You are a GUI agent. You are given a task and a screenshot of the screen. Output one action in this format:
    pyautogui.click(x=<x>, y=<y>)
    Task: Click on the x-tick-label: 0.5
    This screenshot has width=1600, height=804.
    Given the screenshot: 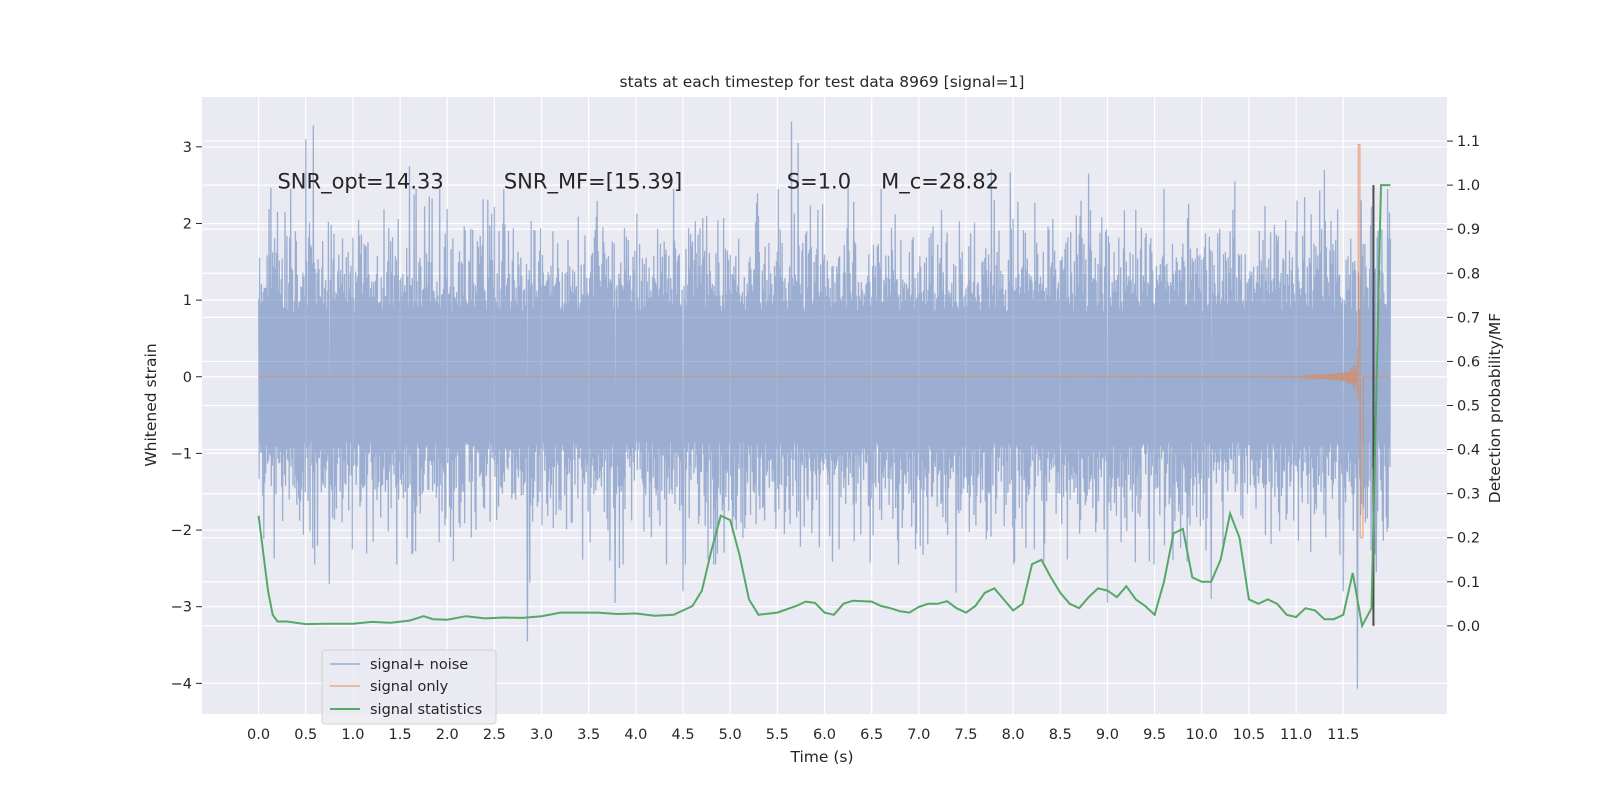 What is the action you would take?
    pyautogui.click(x=305, y=735)
    